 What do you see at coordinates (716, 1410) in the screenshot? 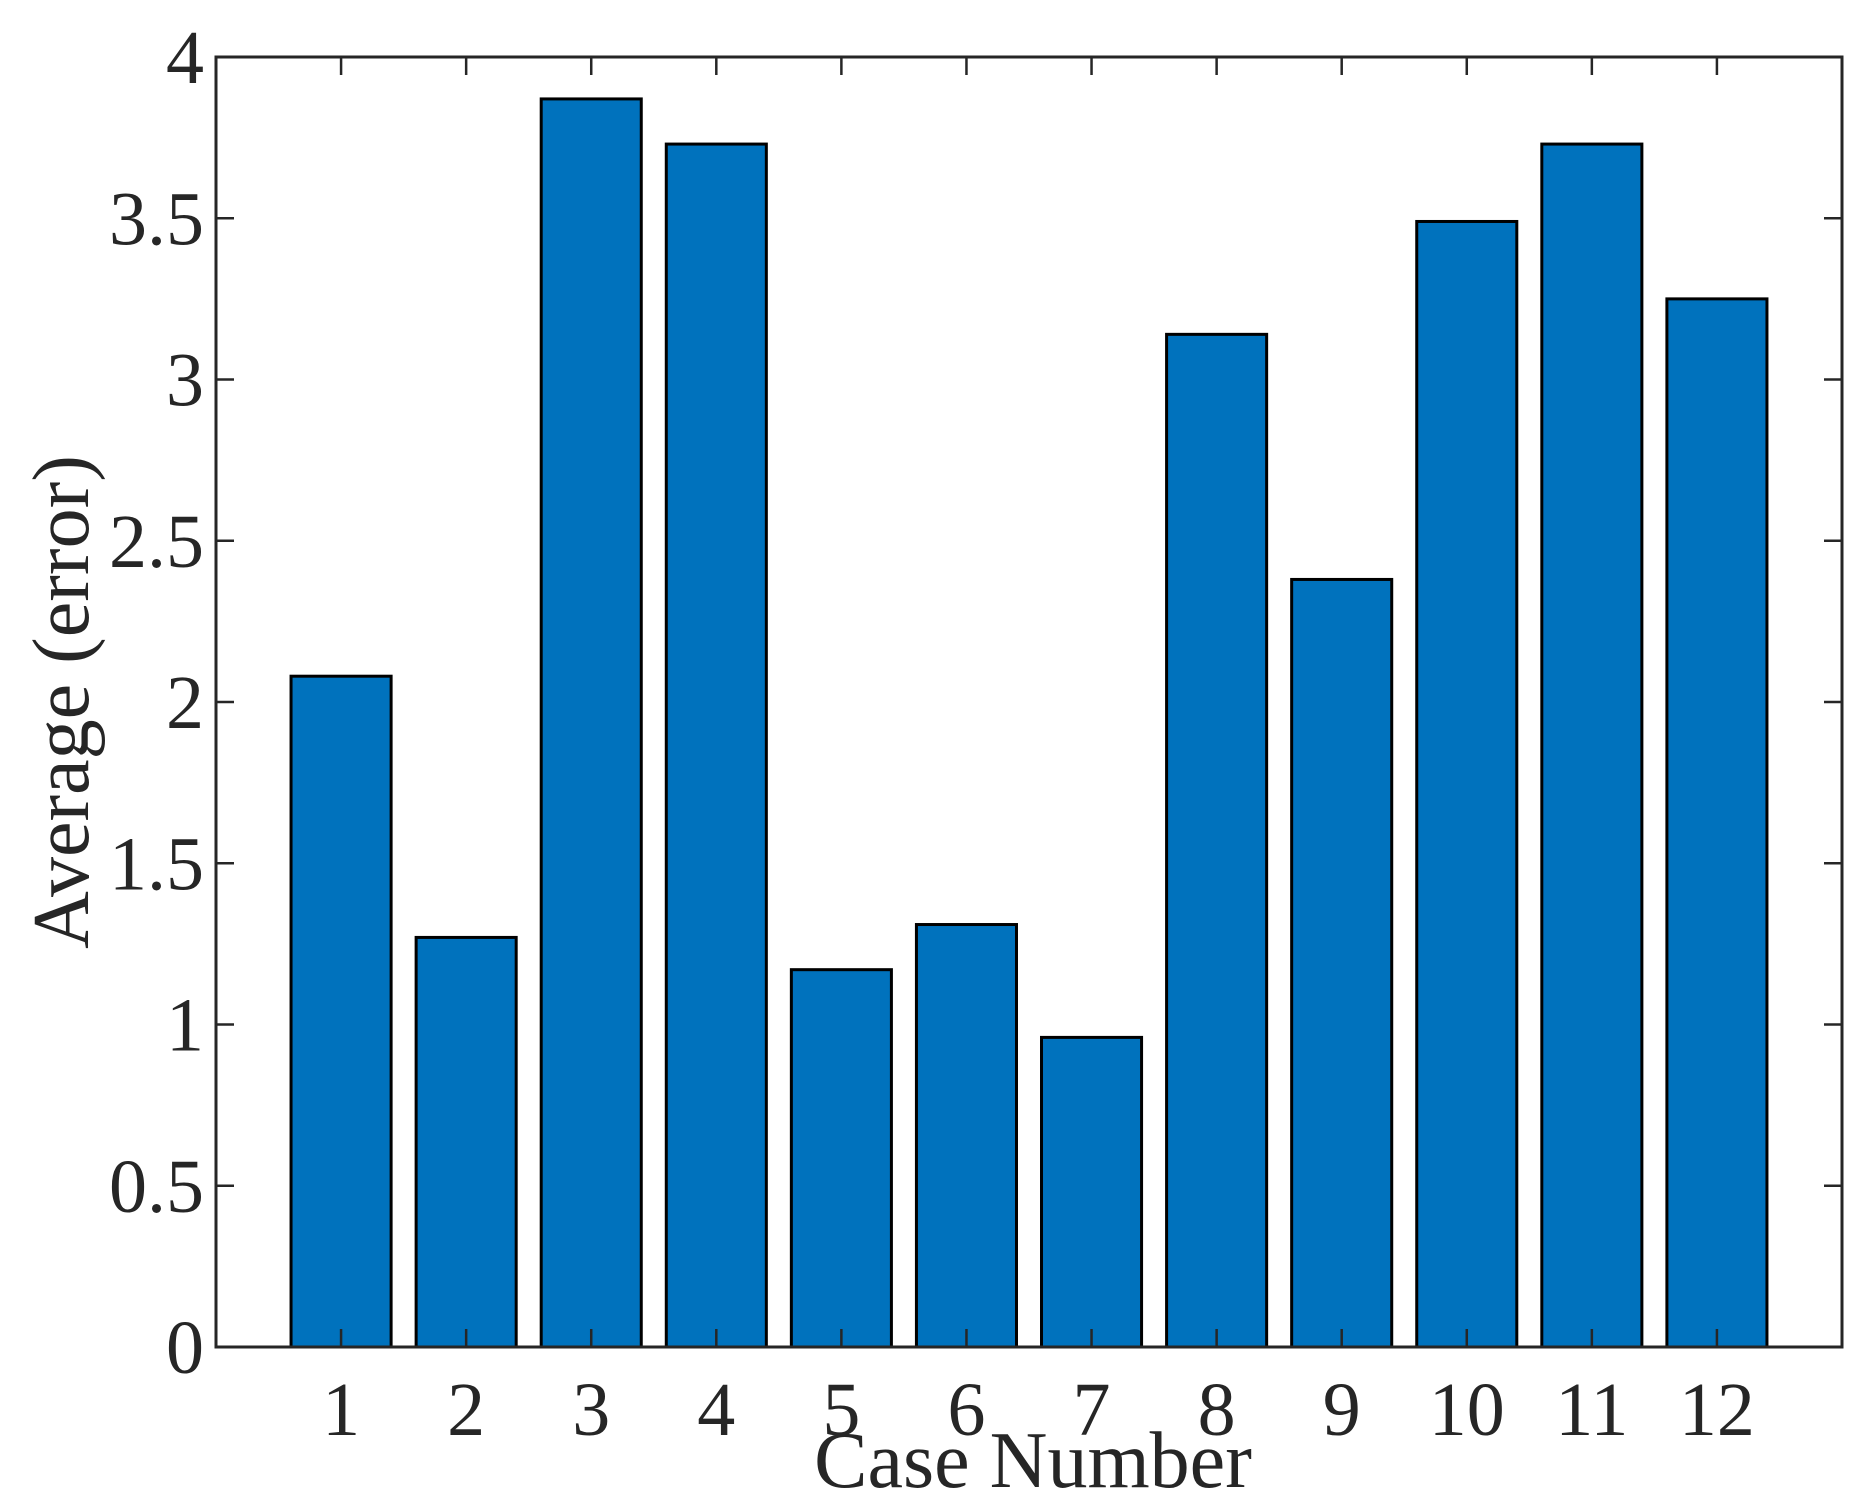
I see `x-tick-label: 4` at bounding box center [716, 1410].